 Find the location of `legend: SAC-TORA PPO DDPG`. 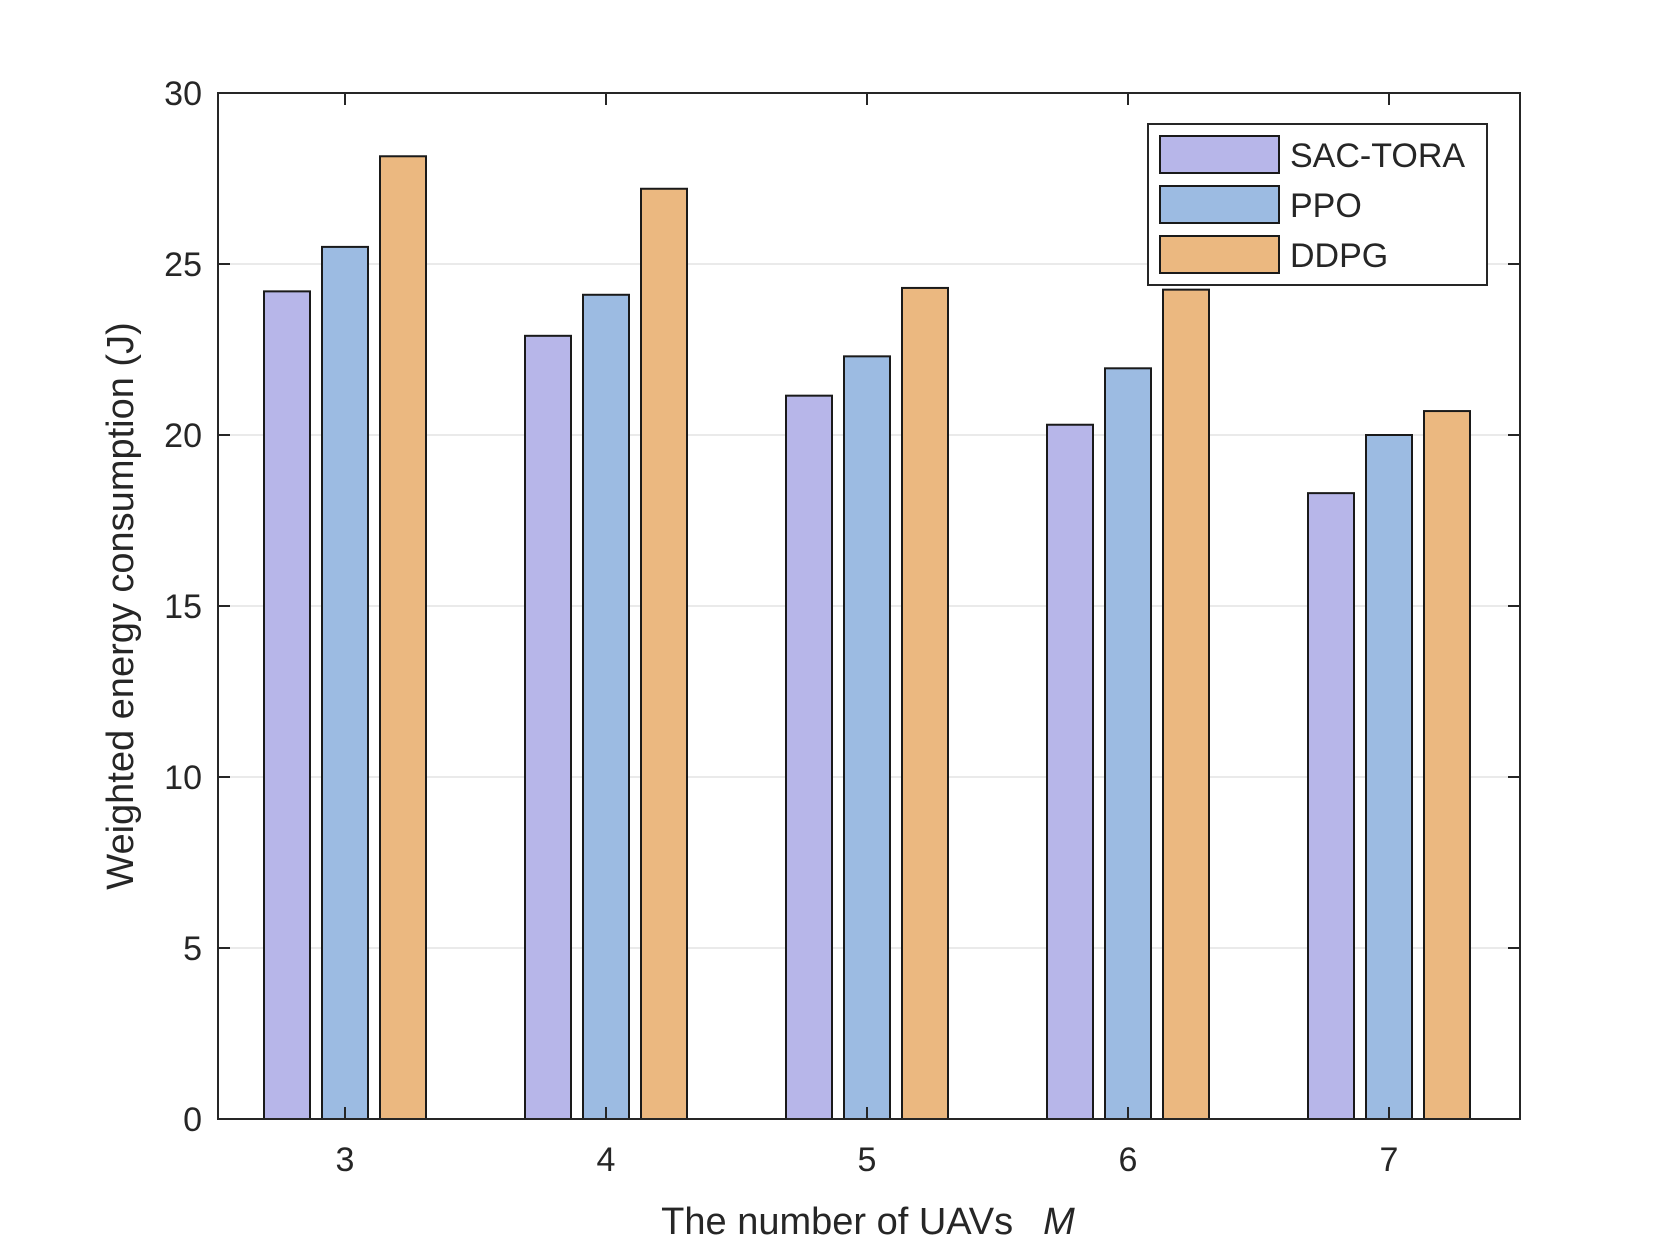

legend: SAC-TORA PPO DDPG is located at coordinates (1317, 204).